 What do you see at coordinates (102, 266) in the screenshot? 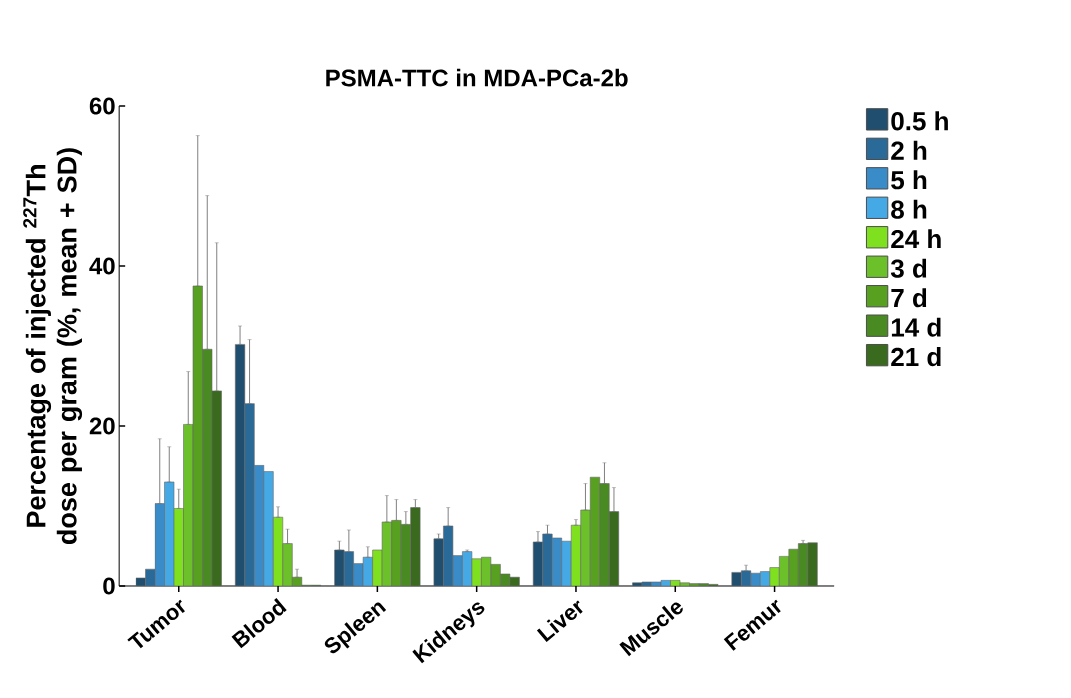
I see `y-tick-label: 40` at bounding box center [102, 266].